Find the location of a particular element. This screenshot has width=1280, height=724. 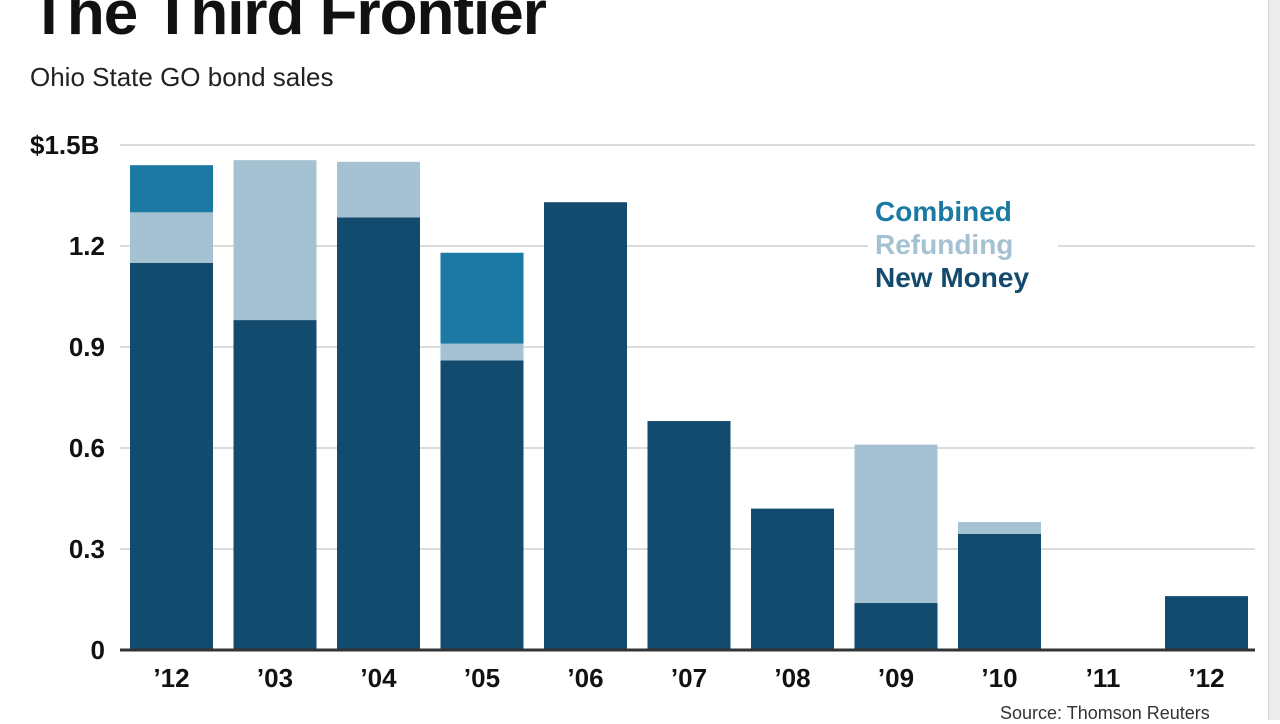

chart-subtitle: Ohio State GO bond sales is located at coordinates (182, 77).